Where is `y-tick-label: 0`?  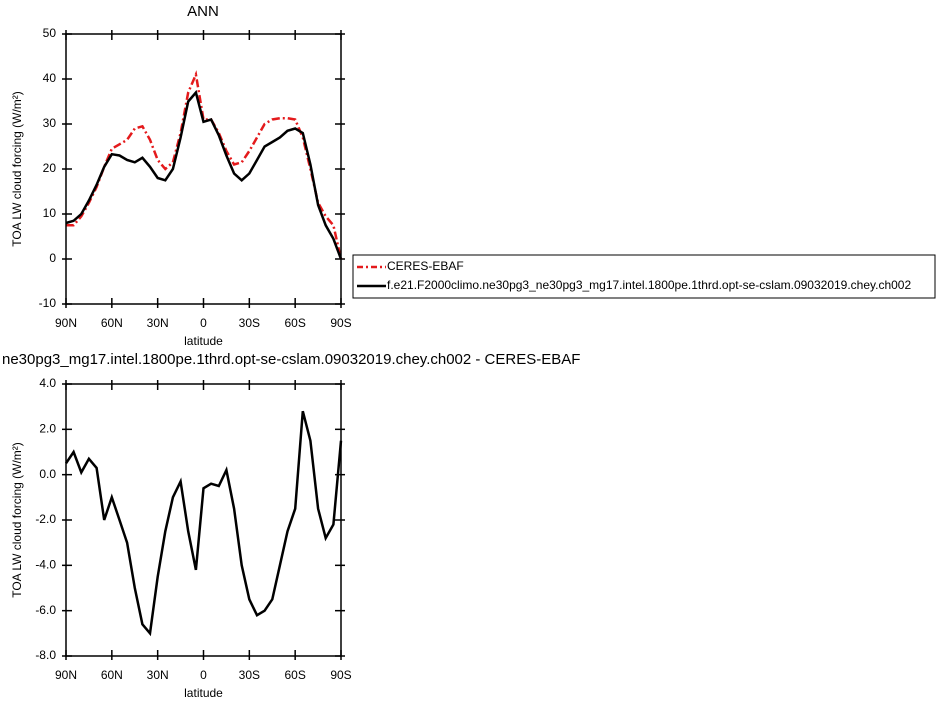
y-tick-label: 0 is located at coordinates (52, 258).